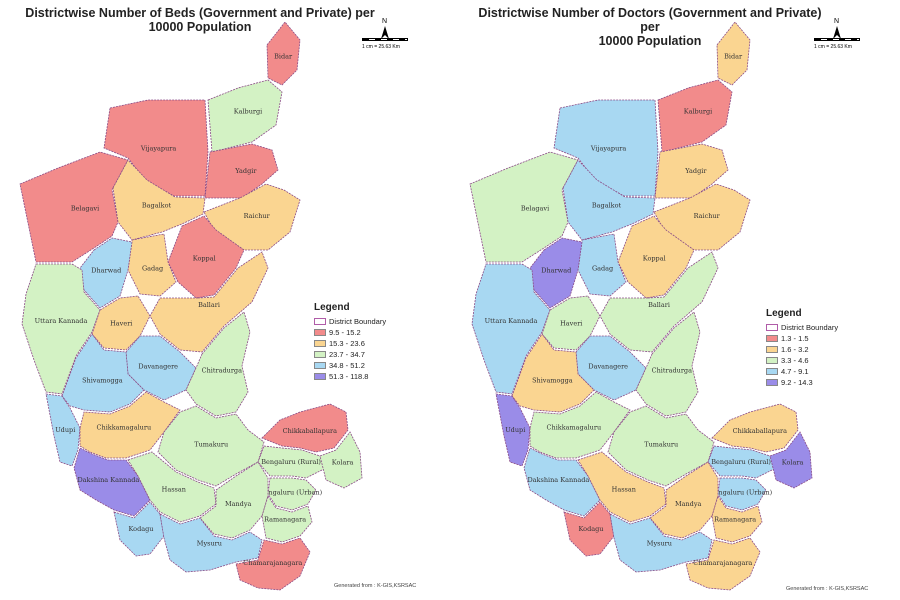 The image size is (900, 600). What do you see at coordinates (287, 519) in the screenshot?
I see `district-ramanagara: Ramanagara` at bounding box center [287, 519].